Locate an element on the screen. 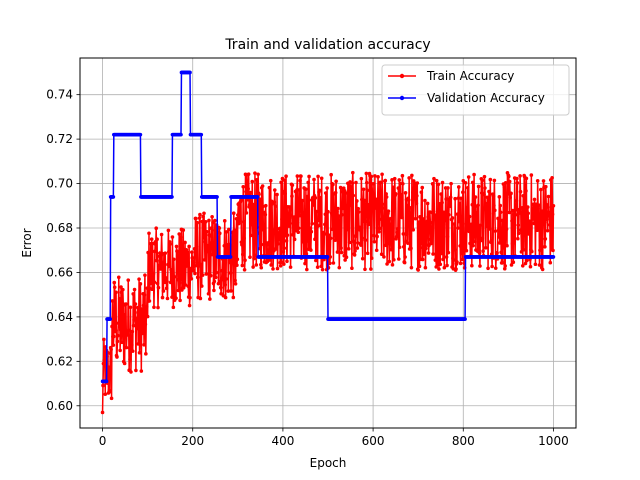 The height and width of the screenshot is (480, 640). y-tick-label: 0.68 is located at coordinates (59, 228).